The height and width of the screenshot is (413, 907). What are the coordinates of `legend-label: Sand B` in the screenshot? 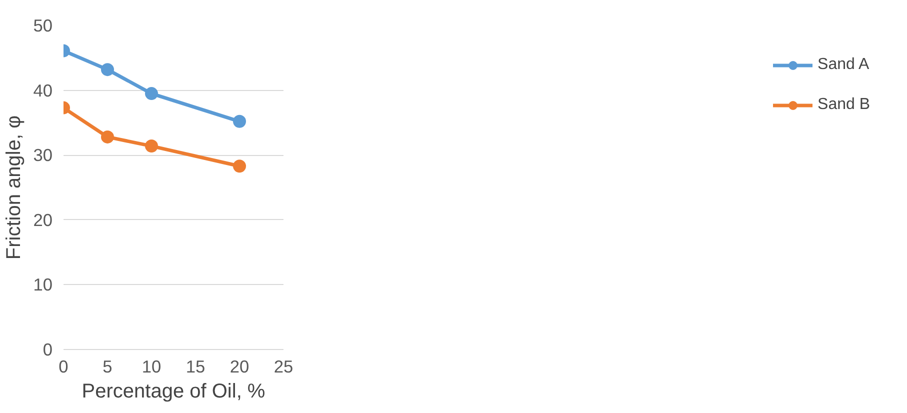 It's located at (844, 105).